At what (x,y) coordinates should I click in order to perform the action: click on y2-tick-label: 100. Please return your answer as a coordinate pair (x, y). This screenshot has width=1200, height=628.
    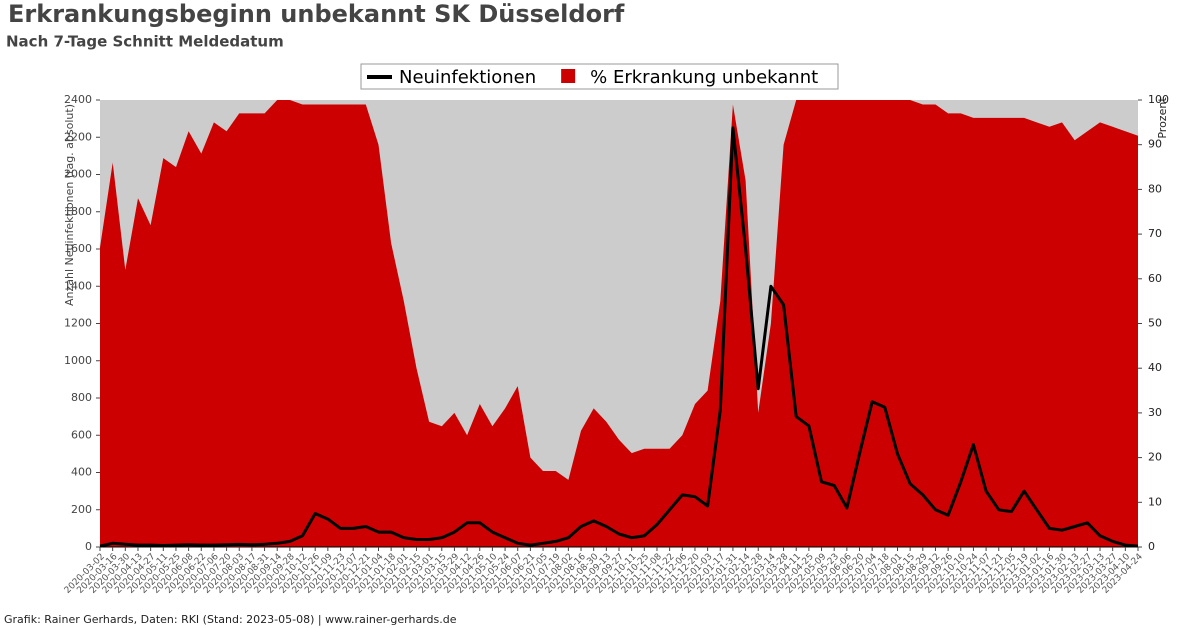
    Looking at the image, I should click on (1158, 99).